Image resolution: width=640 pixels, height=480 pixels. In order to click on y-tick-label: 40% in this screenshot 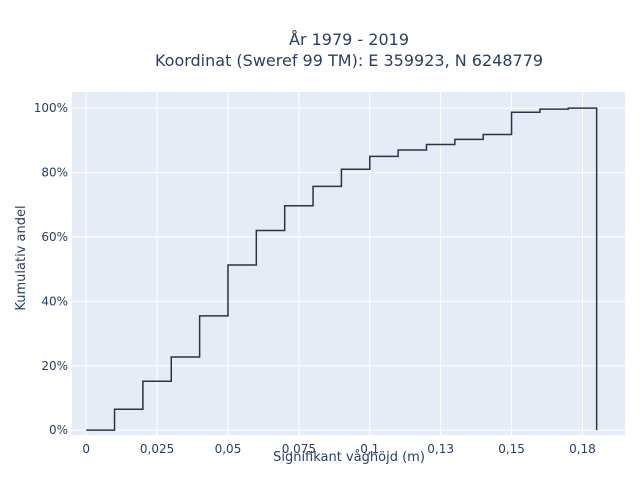, I will do `click(54, 301)`.